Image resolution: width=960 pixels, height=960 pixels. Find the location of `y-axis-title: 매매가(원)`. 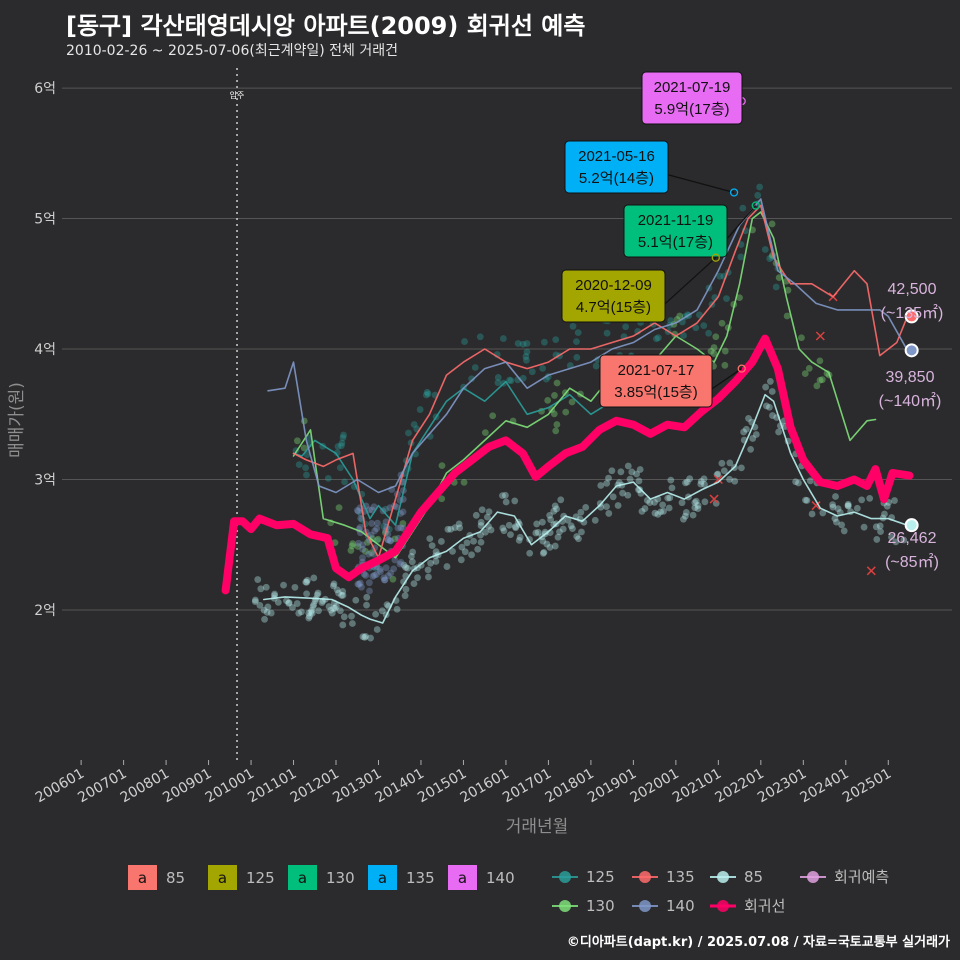

y-axis-title: 매매가(원) is located at coordinates (17, 420).